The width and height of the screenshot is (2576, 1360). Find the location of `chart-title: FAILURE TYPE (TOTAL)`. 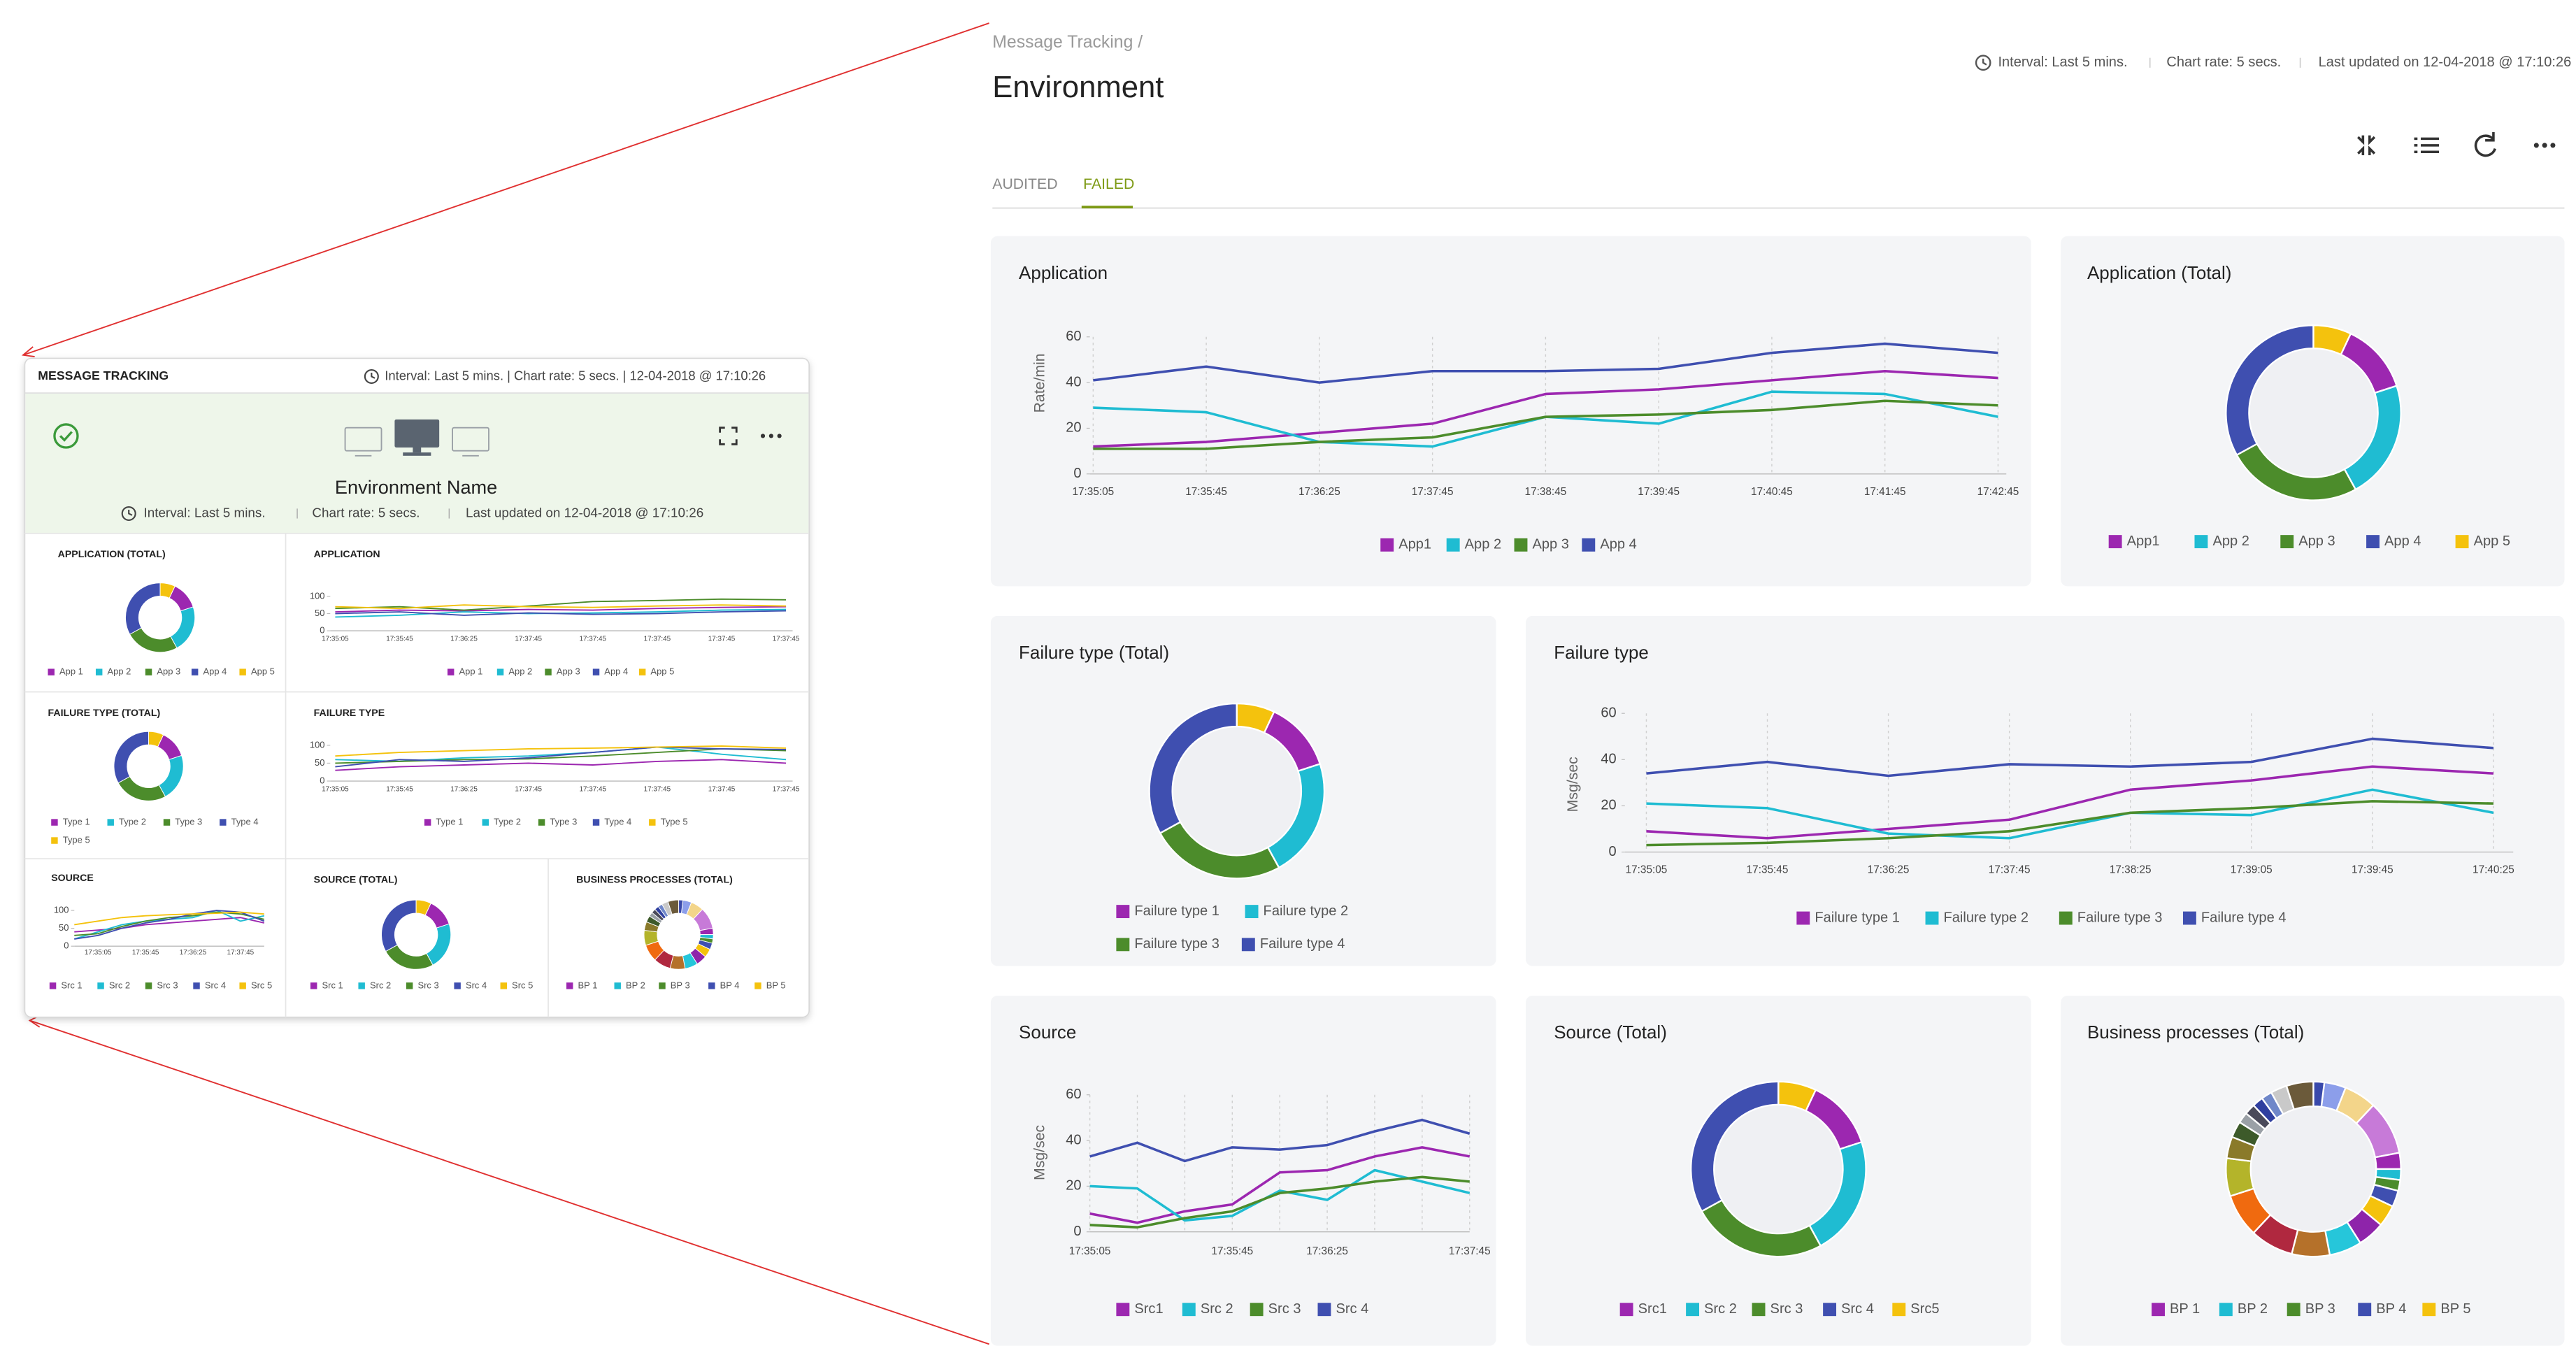

chart-title: FAILURE TYPE (TOTAL) is located at coordinates (104, 714).